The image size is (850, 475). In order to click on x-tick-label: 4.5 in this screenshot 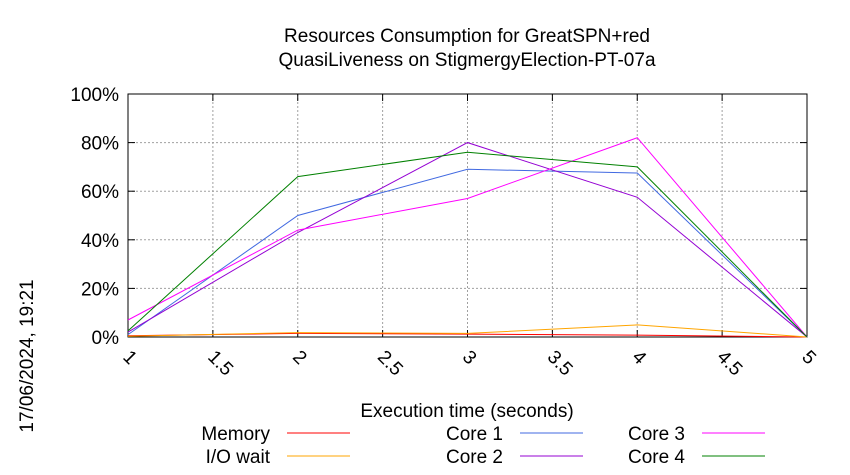, I will do `click(730, 364)`.